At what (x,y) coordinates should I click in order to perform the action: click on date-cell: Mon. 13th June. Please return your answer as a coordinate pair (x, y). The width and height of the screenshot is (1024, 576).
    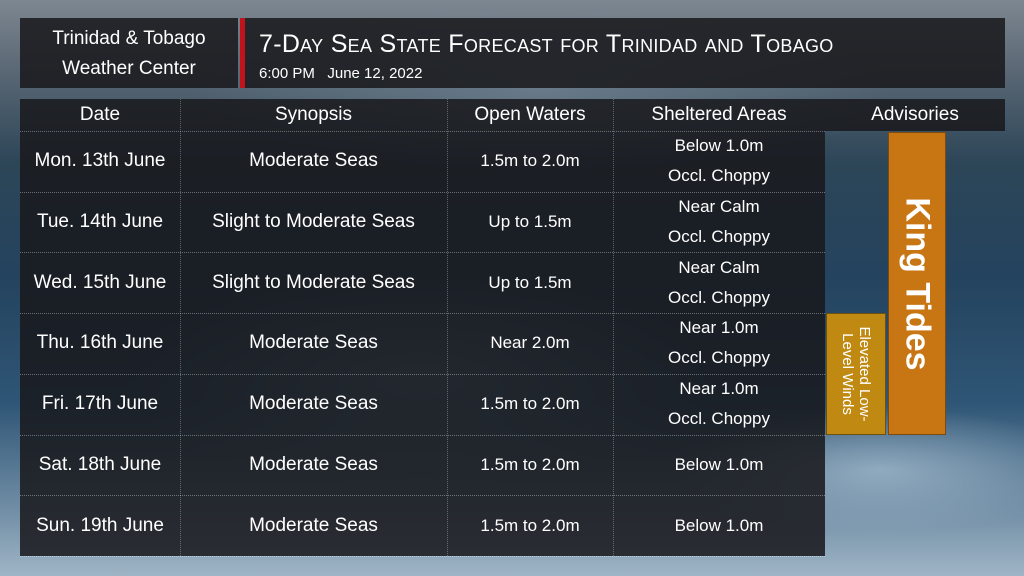
    Looking at the image, I should click on (100, 161).